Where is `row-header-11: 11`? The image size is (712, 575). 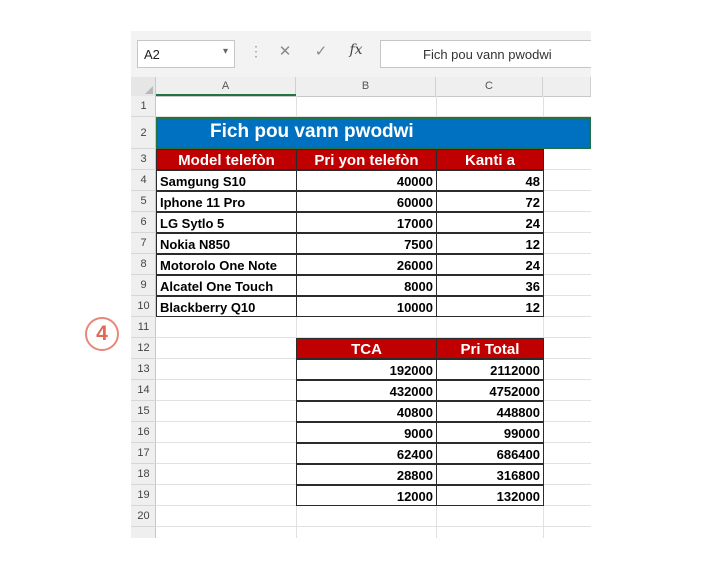
row-header-11: 11 is located at coordinates (143, 327).